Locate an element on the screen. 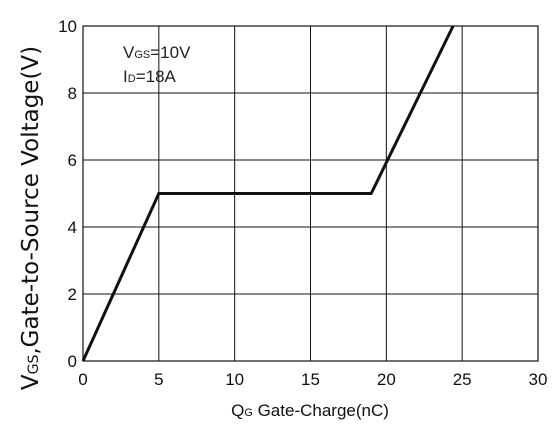  x-tick-label: 5 is located at coordinates (158, 379).